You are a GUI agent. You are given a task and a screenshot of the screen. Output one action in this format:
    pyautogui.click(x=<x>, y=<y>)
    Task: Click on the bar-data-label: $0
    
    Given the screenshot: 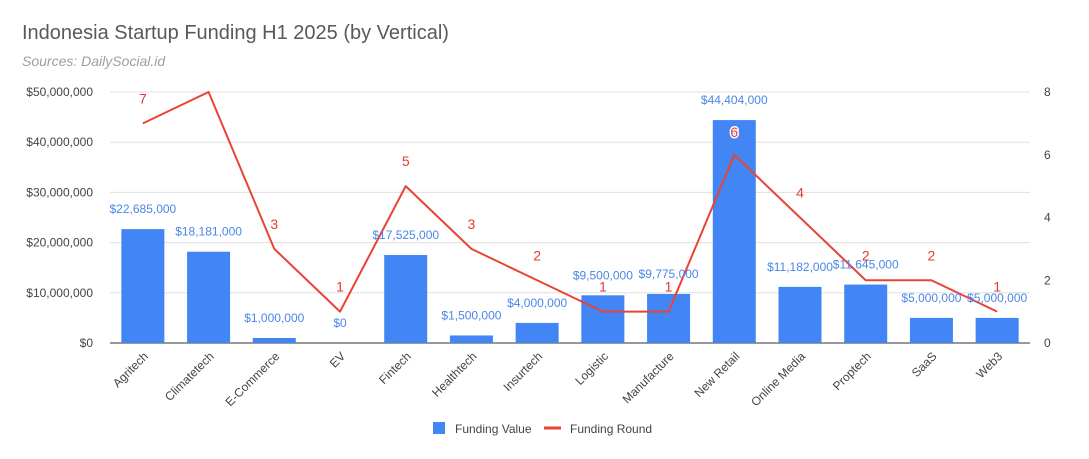 What is the action you would take?
    pyautogui.click(x=340, y=323)
    